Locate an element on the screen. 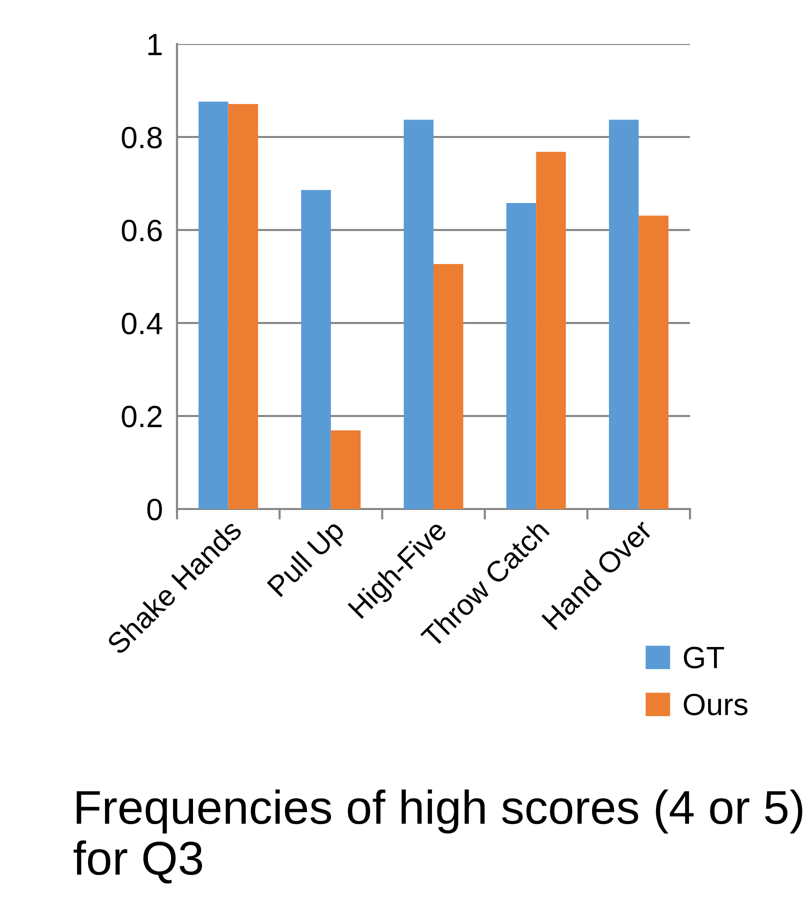  legend-label: Ours is located at coordinates (716, 705).